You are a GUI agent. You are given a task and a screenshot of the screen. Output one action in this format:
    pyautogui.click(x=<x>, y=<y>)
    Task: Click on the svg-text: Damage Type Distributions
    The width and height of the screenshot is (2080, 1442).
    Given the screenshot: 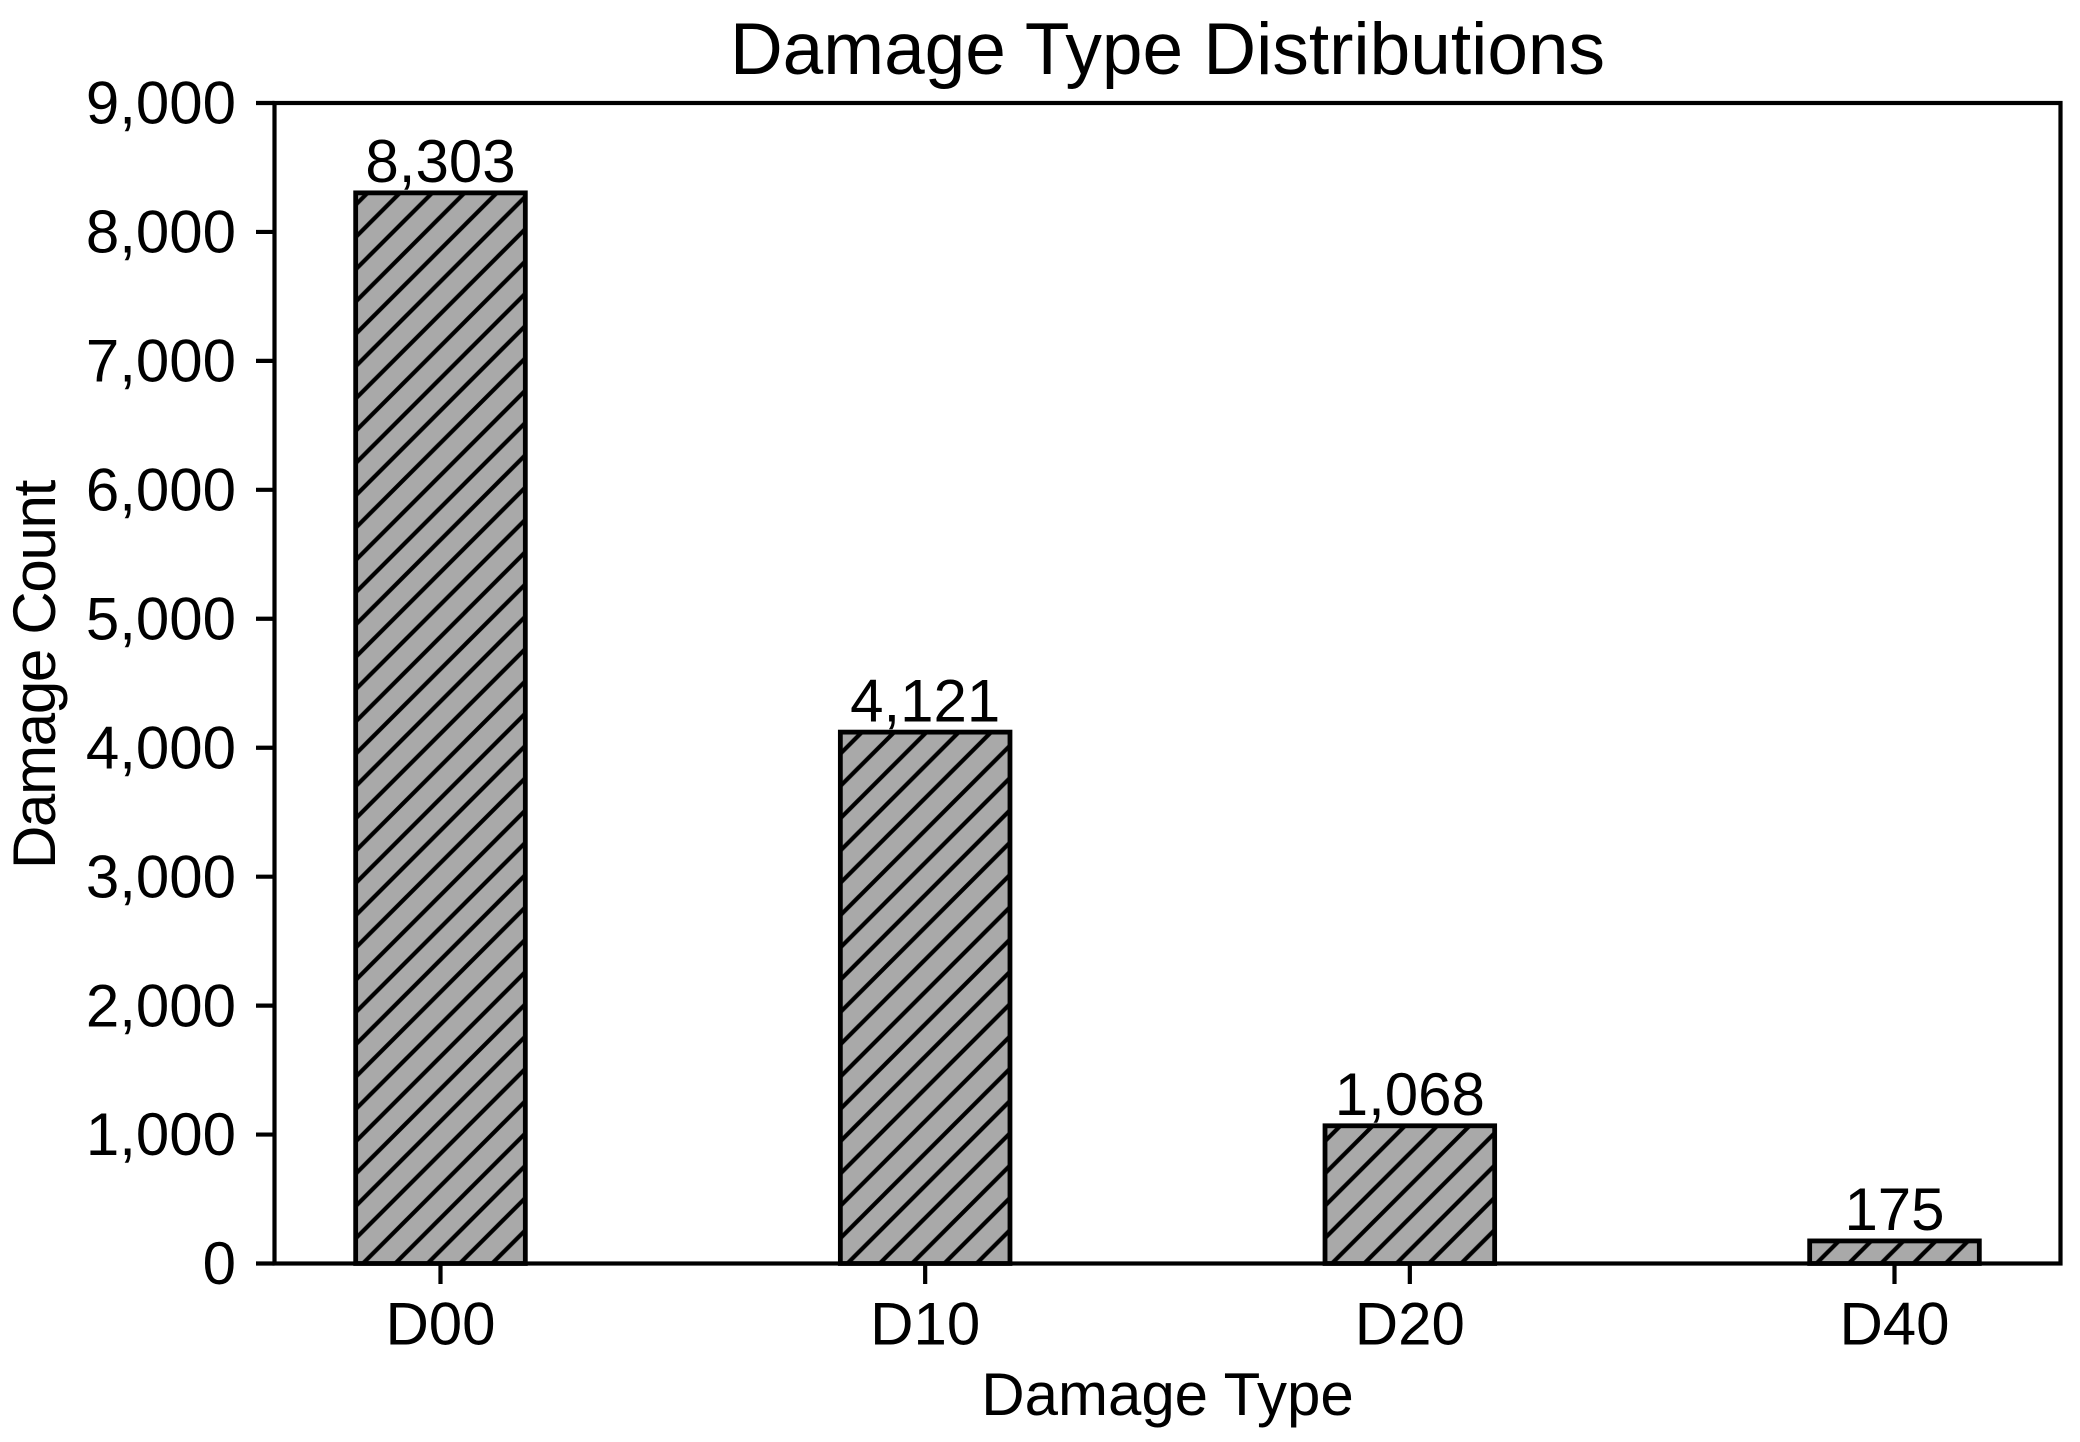 What is the action you would take?
    pyautogui.click(x=1167, y=49)
    